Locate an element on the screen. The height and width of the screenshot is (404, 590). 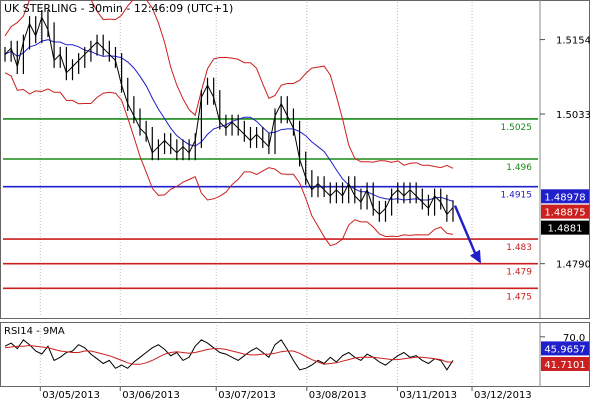
date-label: 03/12/2013 is located at coordinates (503, 395).